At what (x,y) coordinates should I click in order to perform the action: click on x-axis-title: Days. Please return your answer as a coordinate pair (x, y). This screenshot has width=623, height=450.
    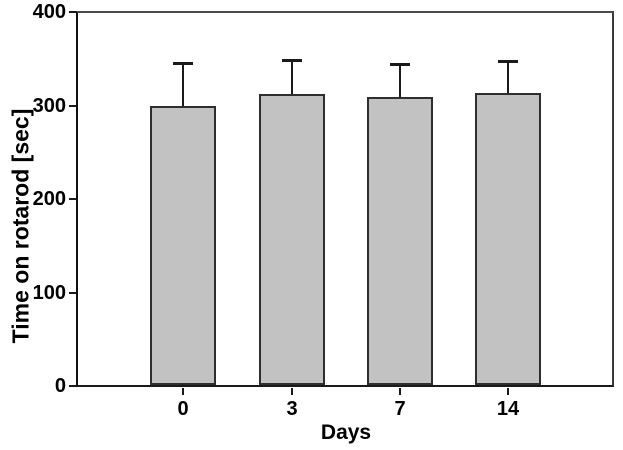
    Looking at the image, I should click on (346, 432).